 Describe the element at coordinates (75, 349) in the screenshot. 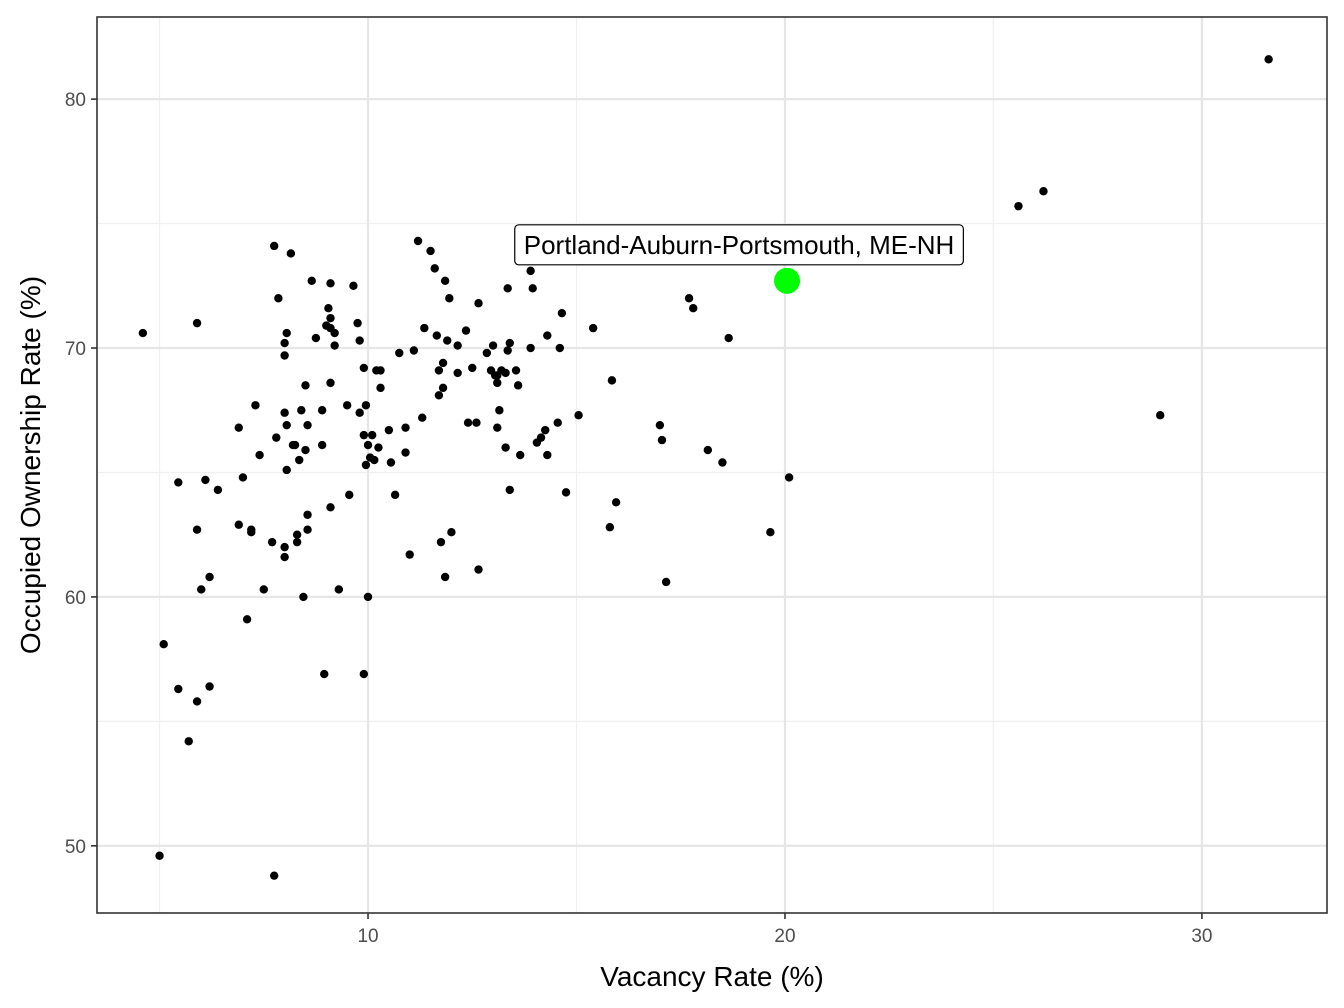

I see `y-tick-label: 70` at that location.